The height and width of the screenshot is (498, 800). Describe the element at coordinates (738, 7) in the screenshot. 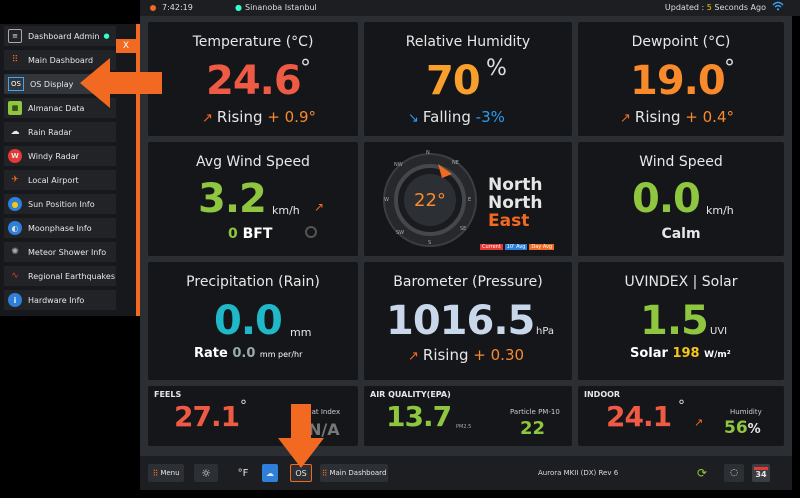

I see `updated-suffix: Seconds Ago` at that location.